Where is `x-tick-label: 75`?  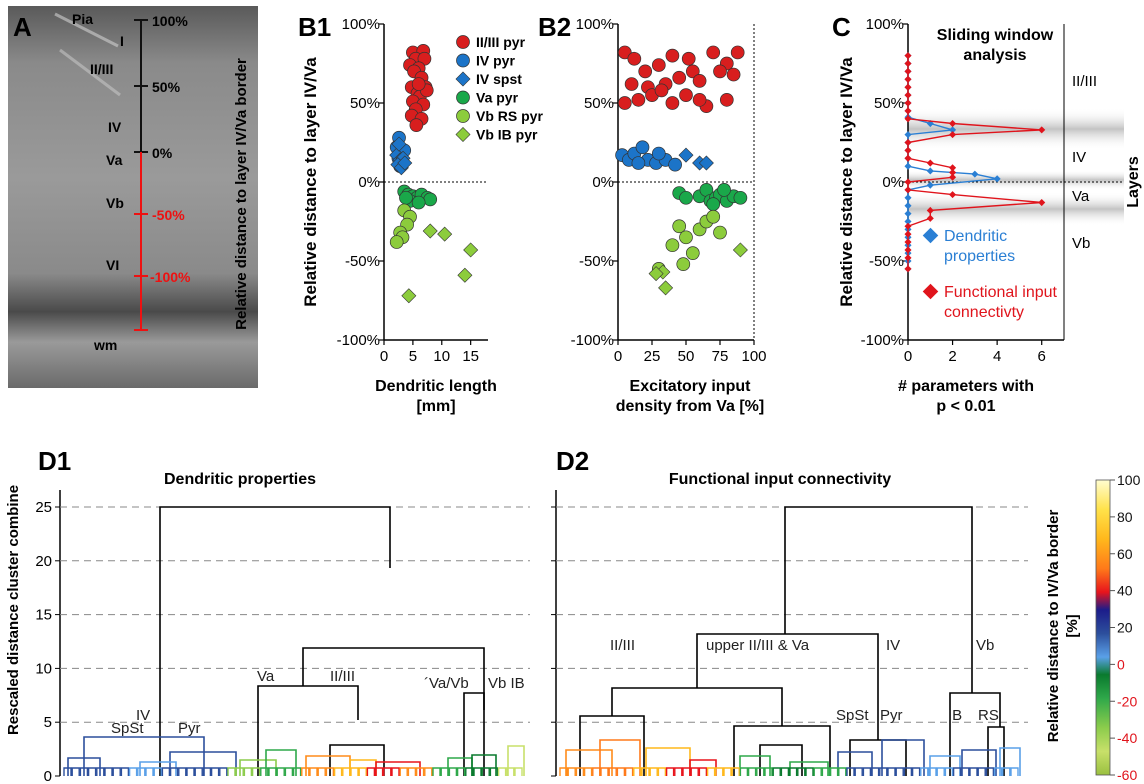
x-tick-label: 75 is located at coordinates (720, 356).